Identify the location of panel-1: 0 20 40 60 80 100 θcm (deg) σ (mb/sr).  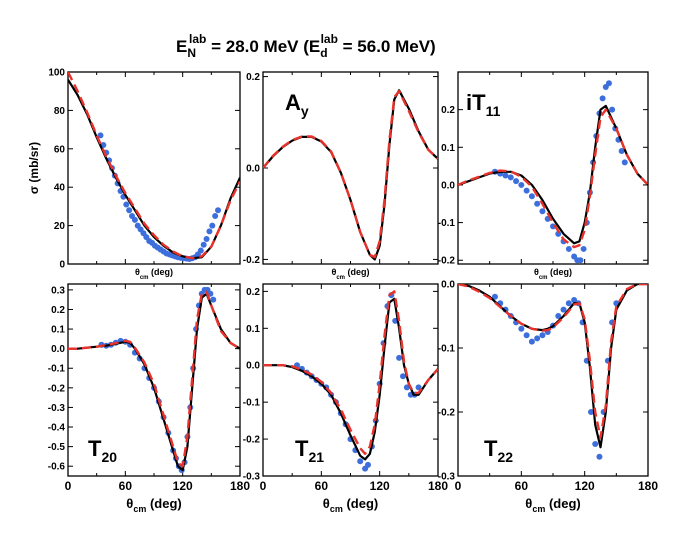
(134, 174).